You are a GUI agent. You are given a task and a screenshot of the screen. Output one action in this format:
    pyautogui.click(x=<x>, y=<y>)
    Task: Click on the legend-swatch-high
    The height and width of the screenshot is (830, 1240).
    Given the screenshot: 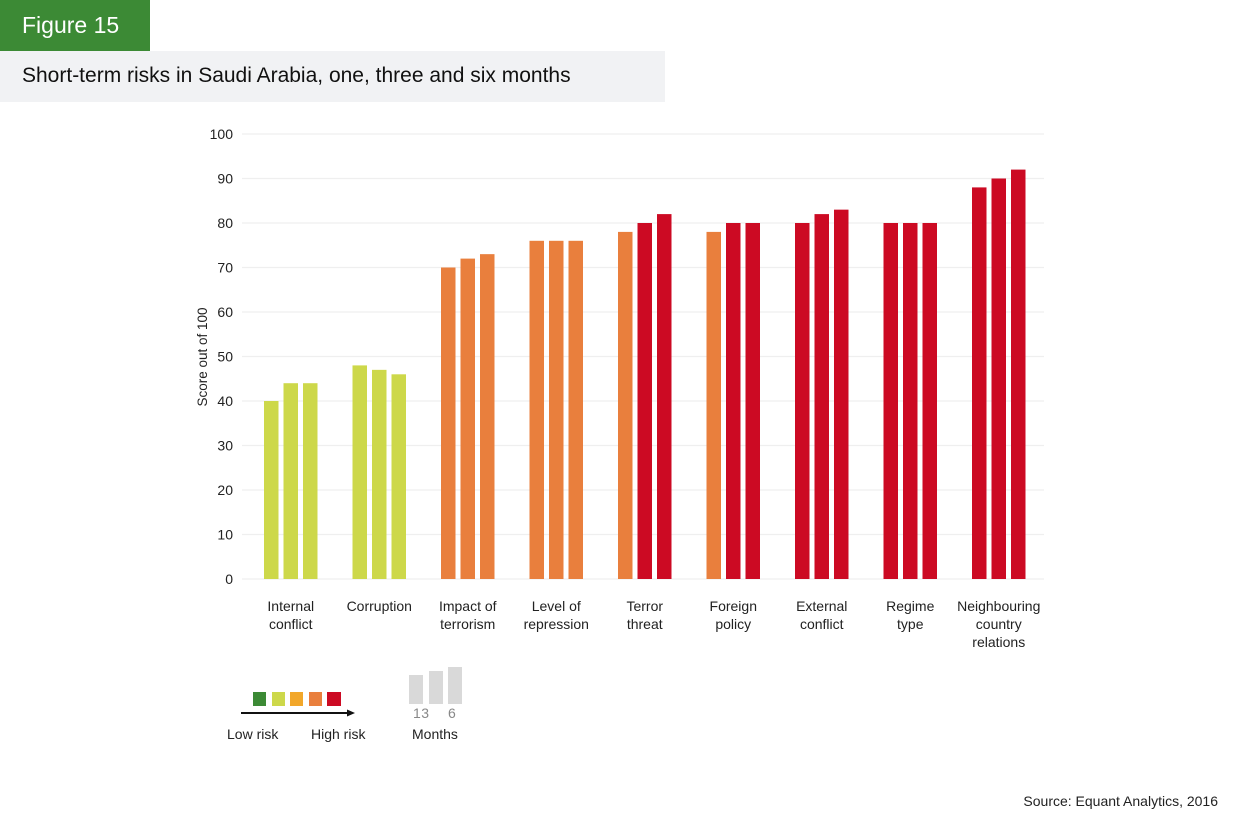 What is the action you would take?
    pyautogui.click(x=334, y=699)
    